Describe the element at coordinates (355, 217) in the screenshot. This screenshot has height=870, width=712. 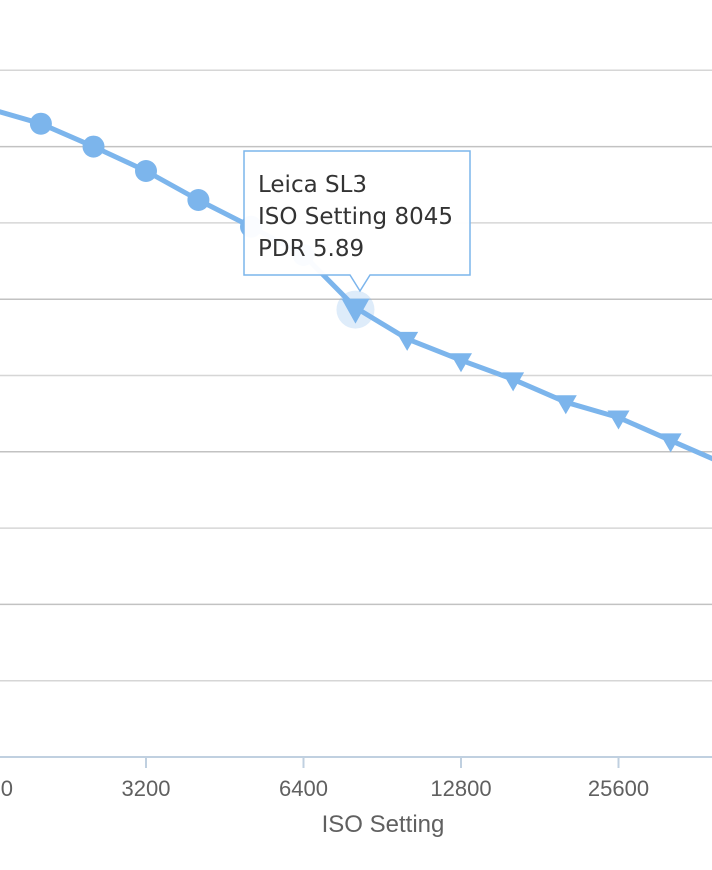
I see `tooltip-x-value: ISO Setting 8045` at that location.